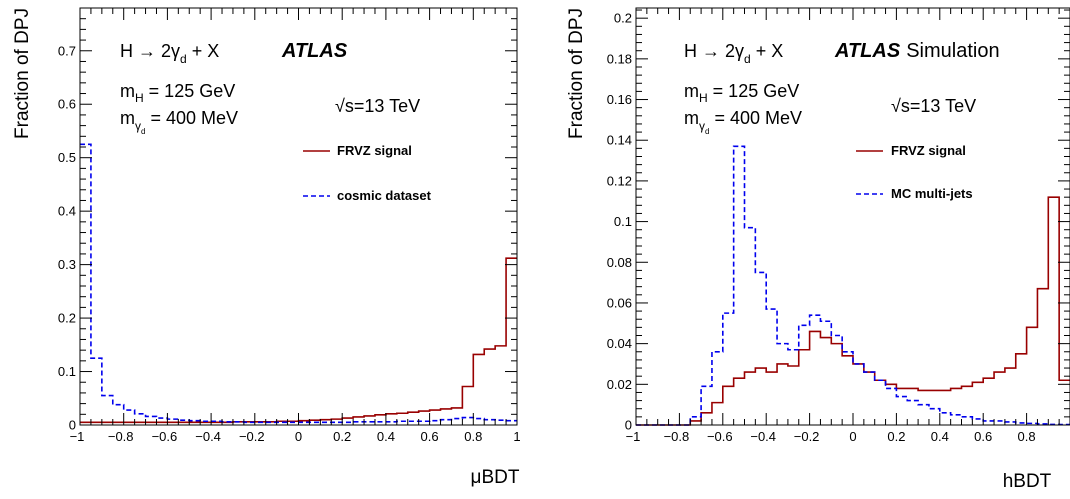 The width and height of the screenshot is (1070, 499). Describe the element at coordinates (1027, 481) in the screenshot. I see `x-axis-label: hBDT` at that location.